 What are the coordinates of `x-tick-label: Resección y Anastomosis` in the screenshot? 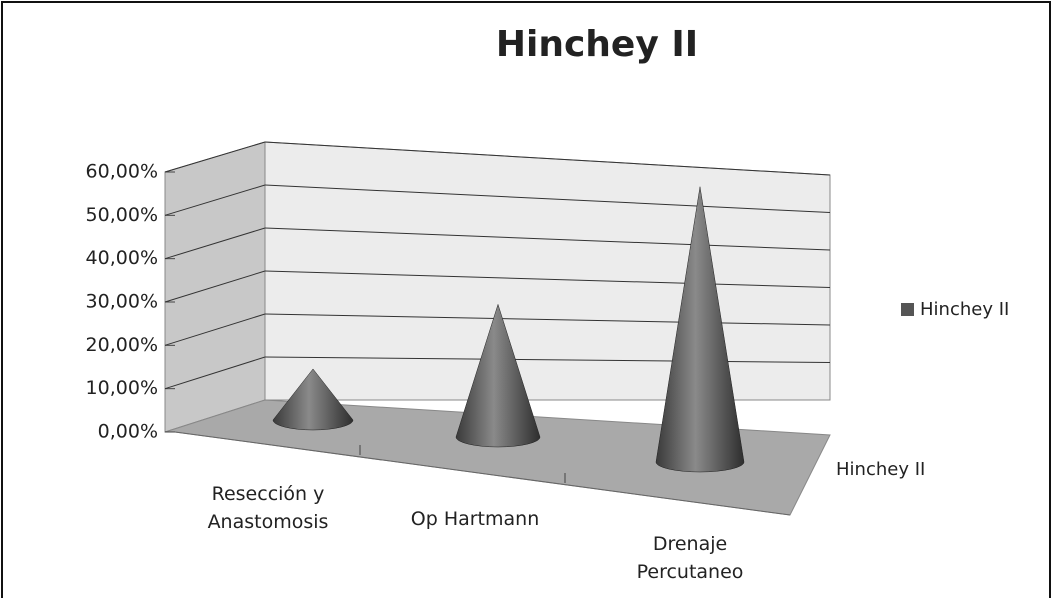 It's located at (268, 508).